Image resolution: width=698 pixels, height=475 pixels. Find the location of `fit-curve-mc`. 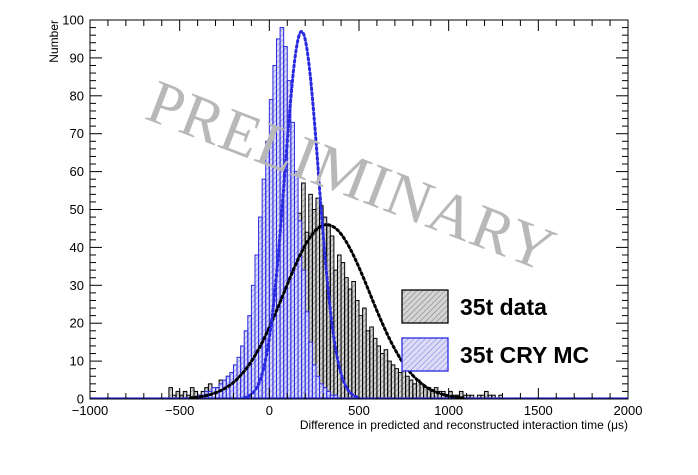

fit-curve-mc is located at coordinates (301, 214).